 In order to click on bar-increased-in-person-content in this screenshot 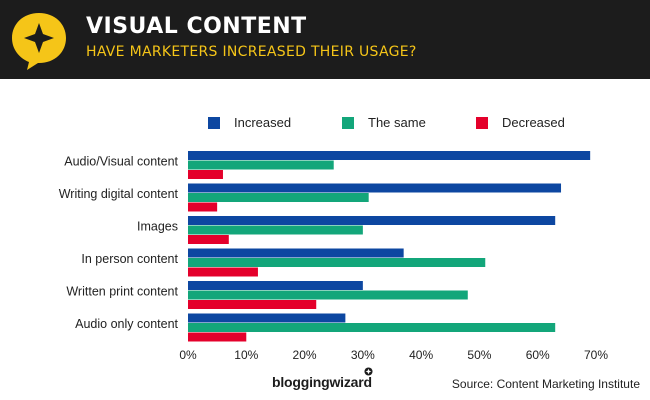, I will do `click(296, 253)`.